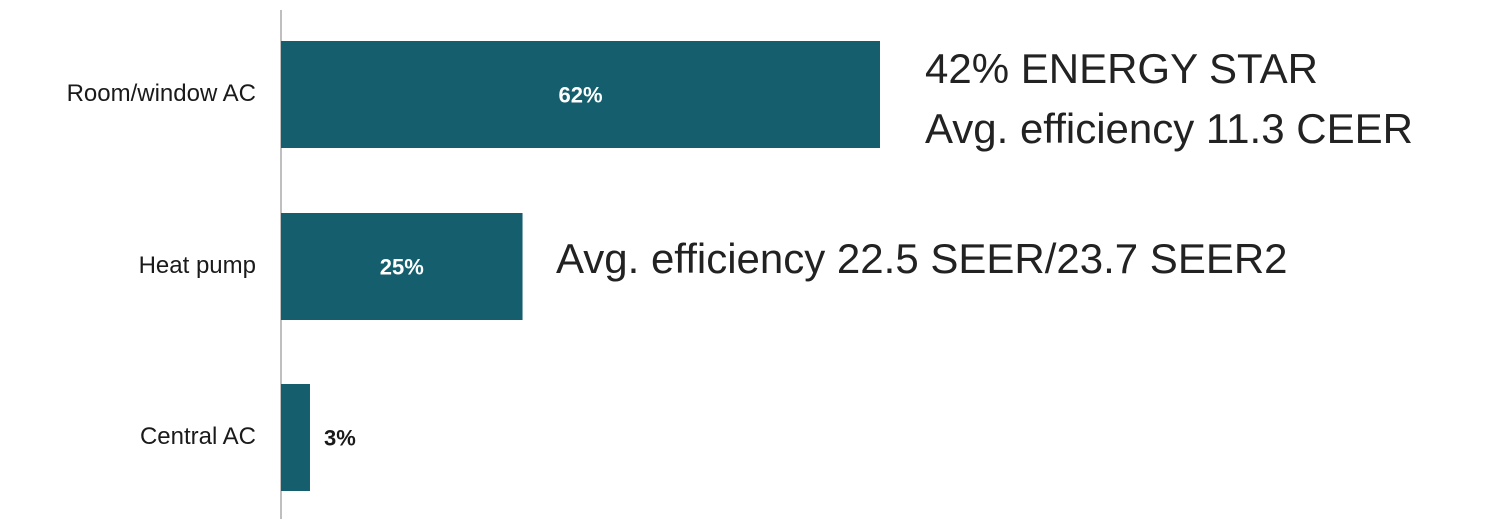 The width and height of the screenshot is (1488, 519). What do you see at coordinates (1169, 128) in the screenshot?
I see `annotation-0-line-1: Avg. efficiency 11.3 CEER` at bounding box center [1169, 128].